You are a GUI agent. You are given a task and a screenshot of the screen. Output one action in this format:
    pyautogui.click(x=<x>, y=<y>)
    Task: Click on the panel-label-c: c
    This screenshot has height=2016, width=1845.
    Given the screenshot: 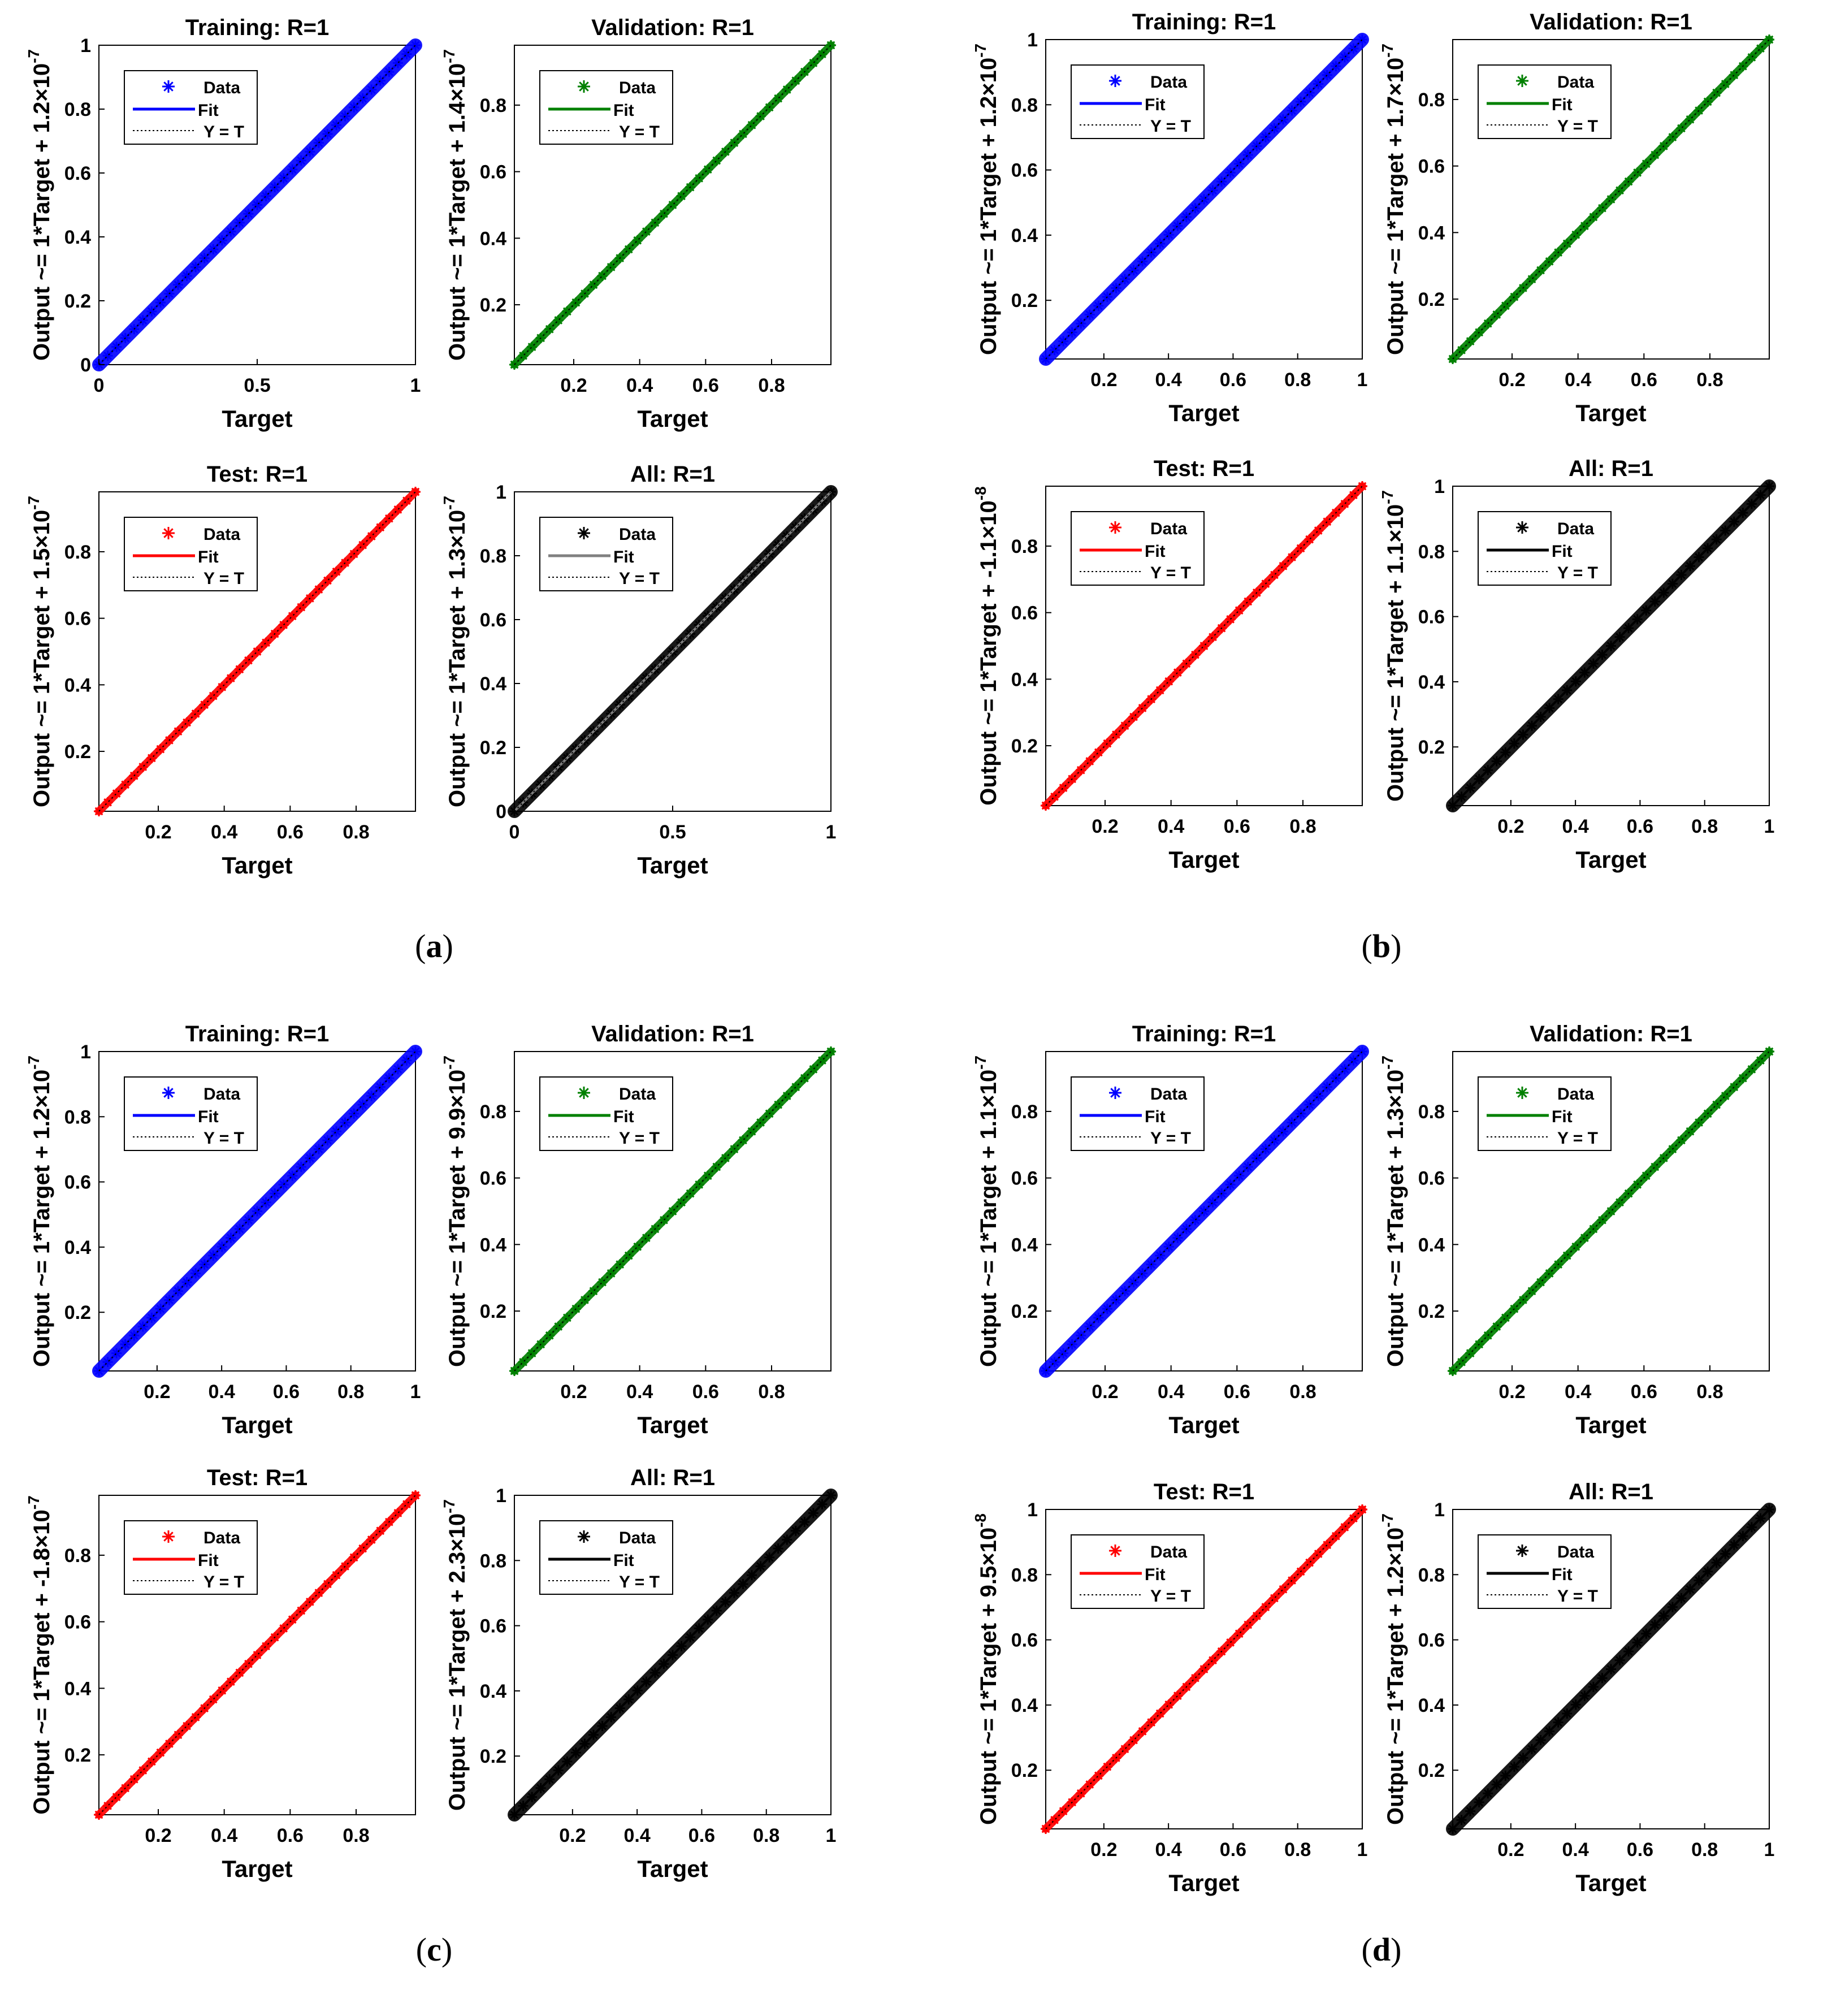 What is the action you would take?
    pyautogui.click(x=434, y=1949)
    